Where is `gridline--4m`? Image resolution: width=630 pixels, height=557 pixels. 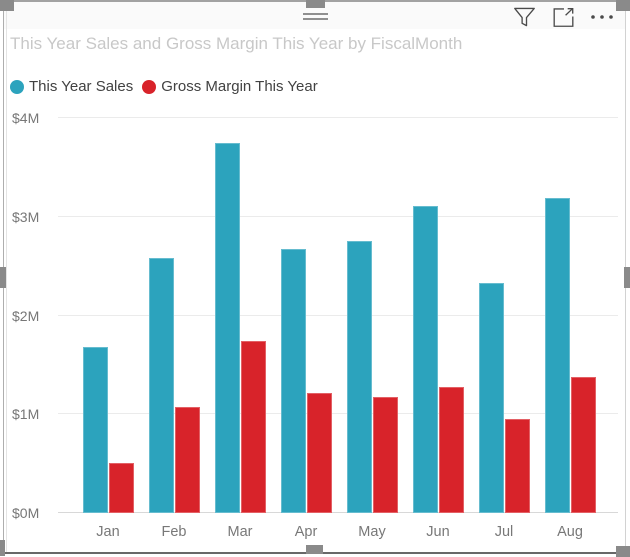 gridline--4m is located at coordinates (338, 117).